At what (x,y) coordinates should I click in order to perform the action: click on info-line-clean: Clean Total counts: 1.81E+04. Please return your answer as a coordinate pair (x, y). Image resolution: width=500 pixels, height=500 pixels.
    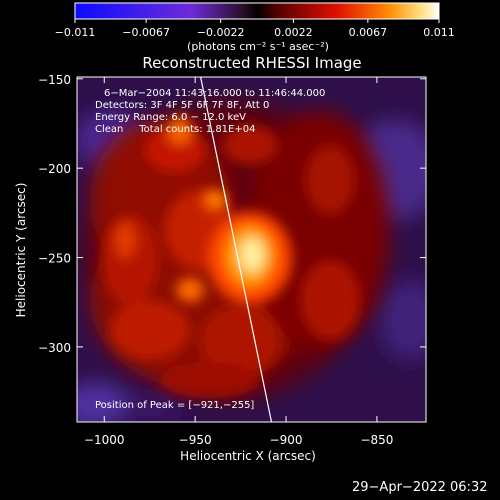
    Looking at the image, I should click on (175, 129).